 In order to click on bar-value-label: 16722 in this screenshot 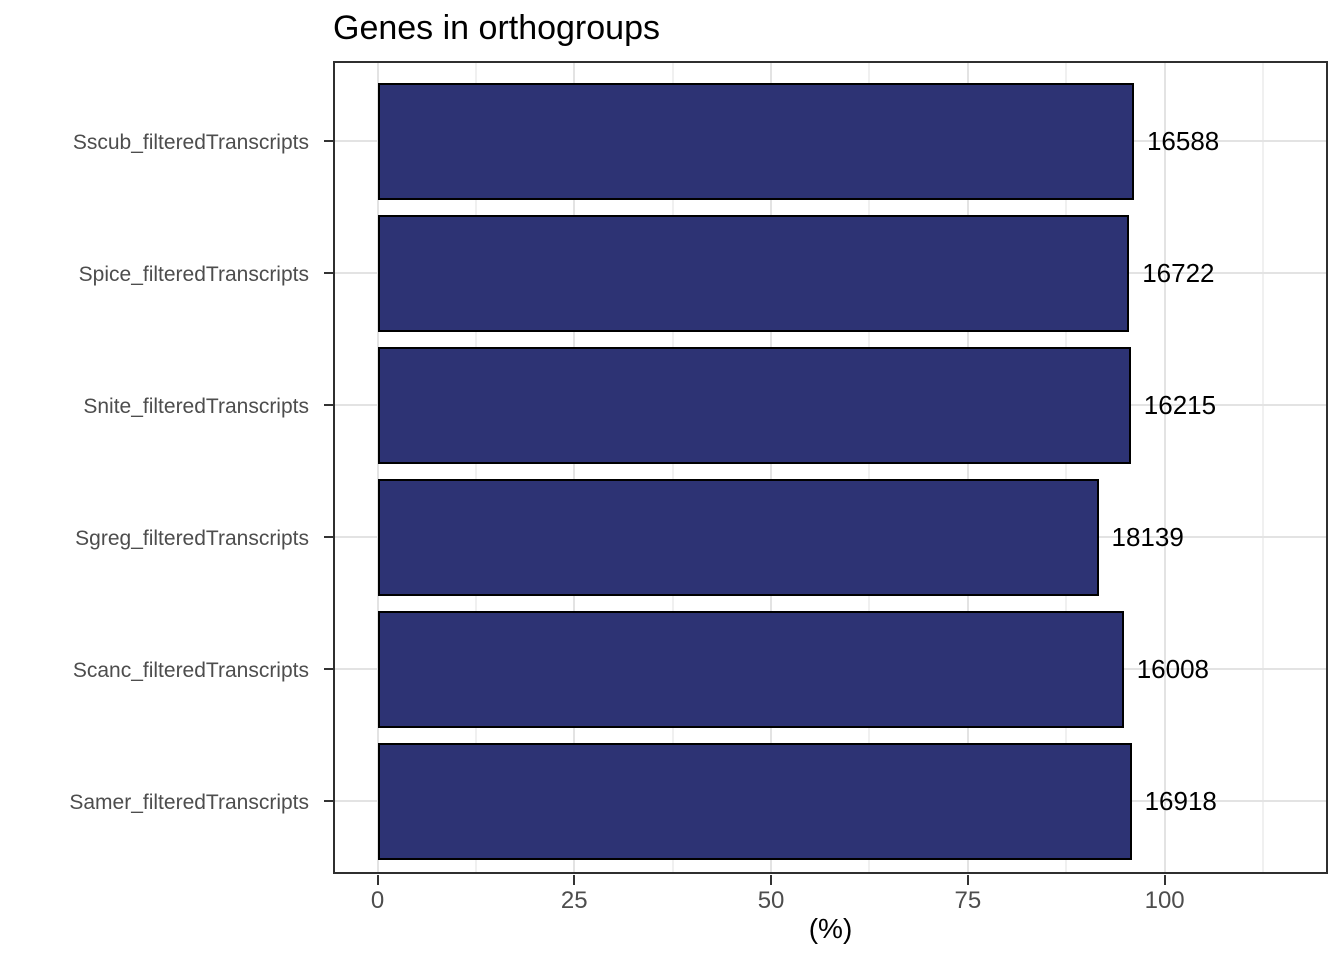, I will do `click(1178, 273)`.